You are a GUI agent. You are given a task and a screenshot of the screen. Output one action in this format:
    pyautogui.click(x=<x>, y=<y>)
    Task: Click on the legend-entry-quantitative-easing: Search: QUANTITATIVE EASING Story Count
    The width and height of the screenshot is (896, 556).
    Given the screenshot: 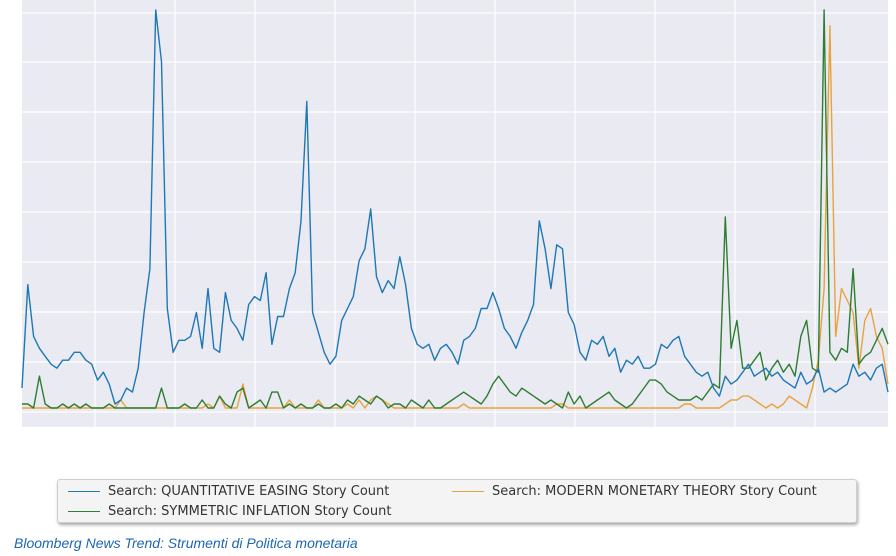 What is the action you would take?
    pyautogui.click(x=228, y=492)
    